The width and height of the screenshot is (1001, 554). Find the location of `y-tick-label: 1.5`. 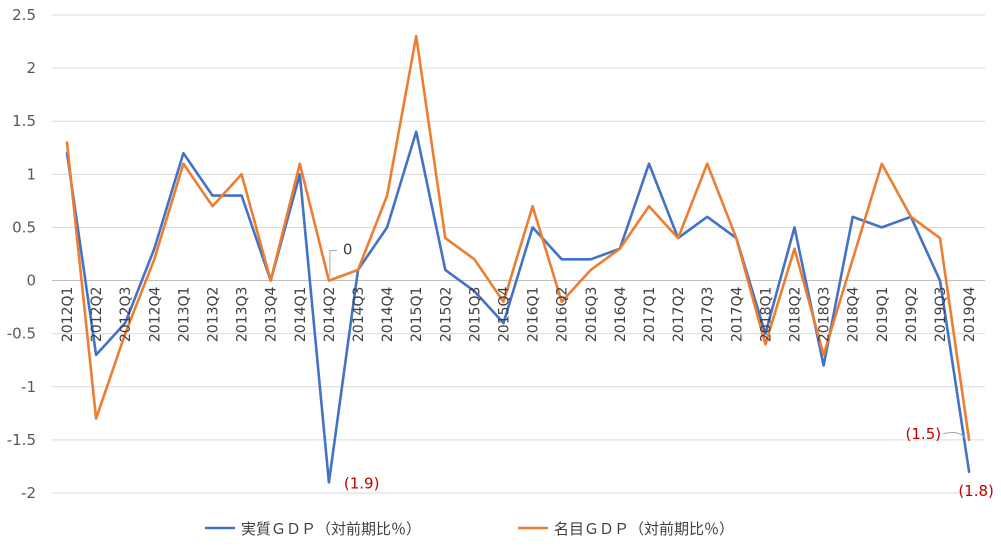

y-tick-label: 1.5 is located at coordinates (24, 121).